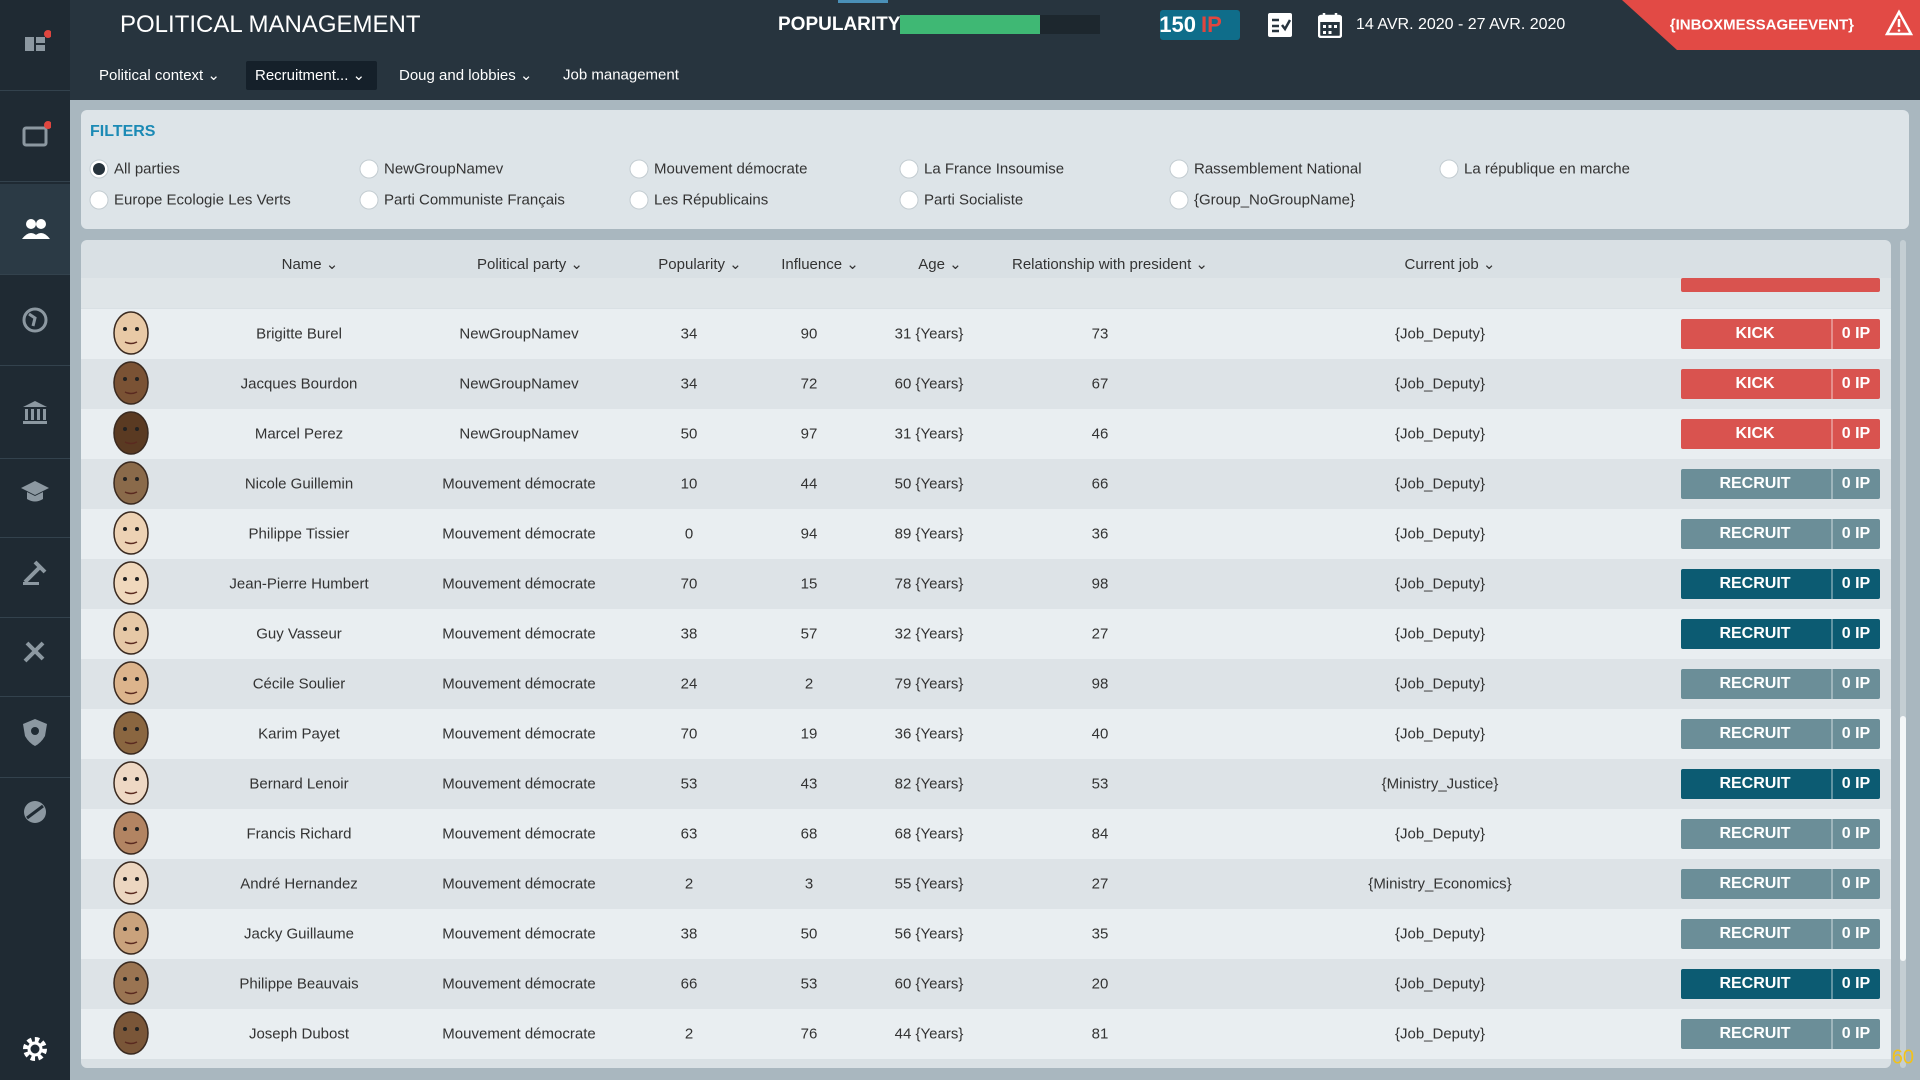  What do you see at coordinates (1440, 784) in the screenshot?
I see `cell-job: {Ministry_Justice}` at bounding box center [1440, 784].